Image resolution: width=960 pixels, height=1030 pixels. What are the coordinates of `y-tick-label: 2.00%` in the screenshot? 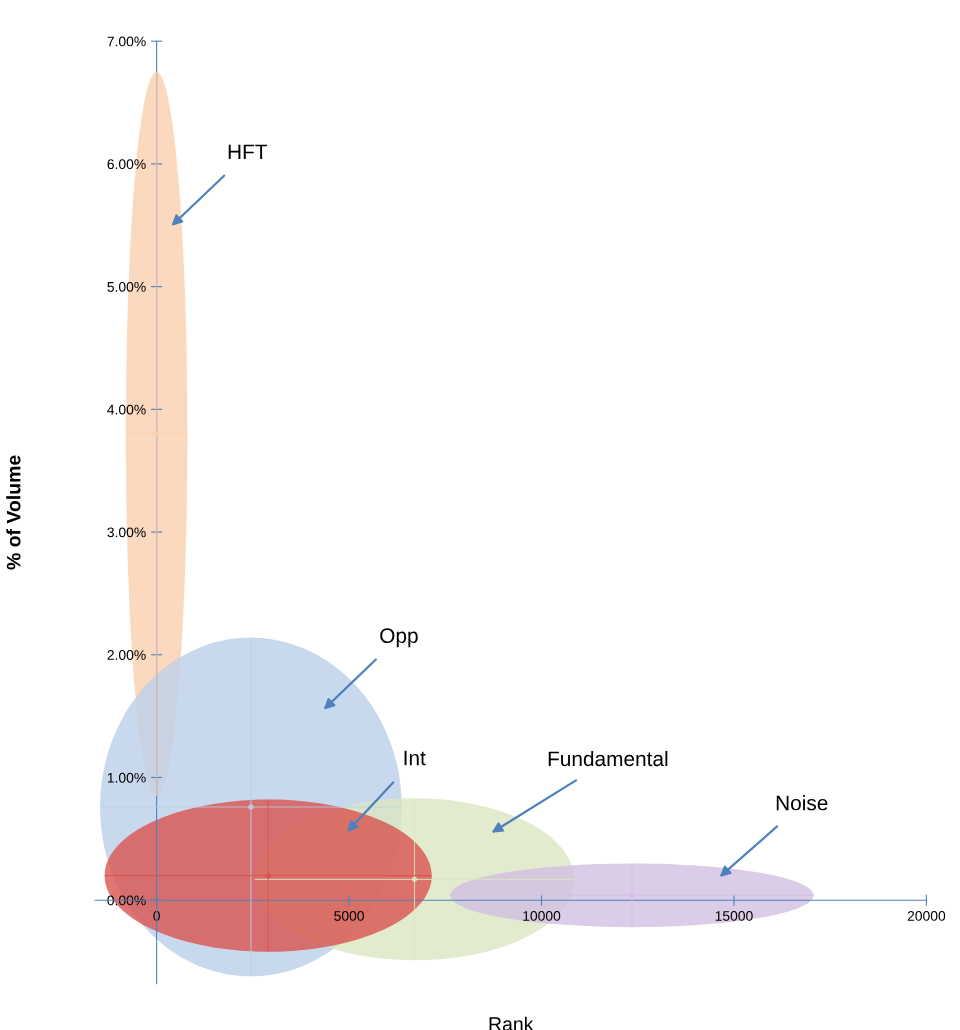 It's located at (126, 655).